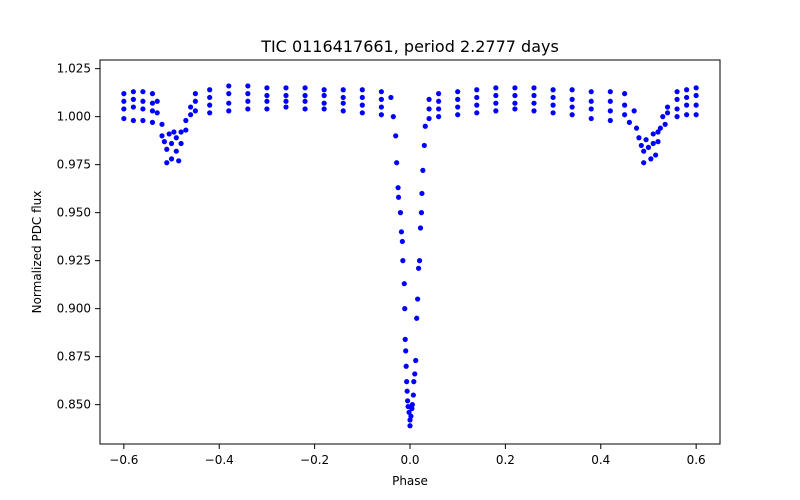  I want to click on y-tick-label: 1.000, so click(74, 117).